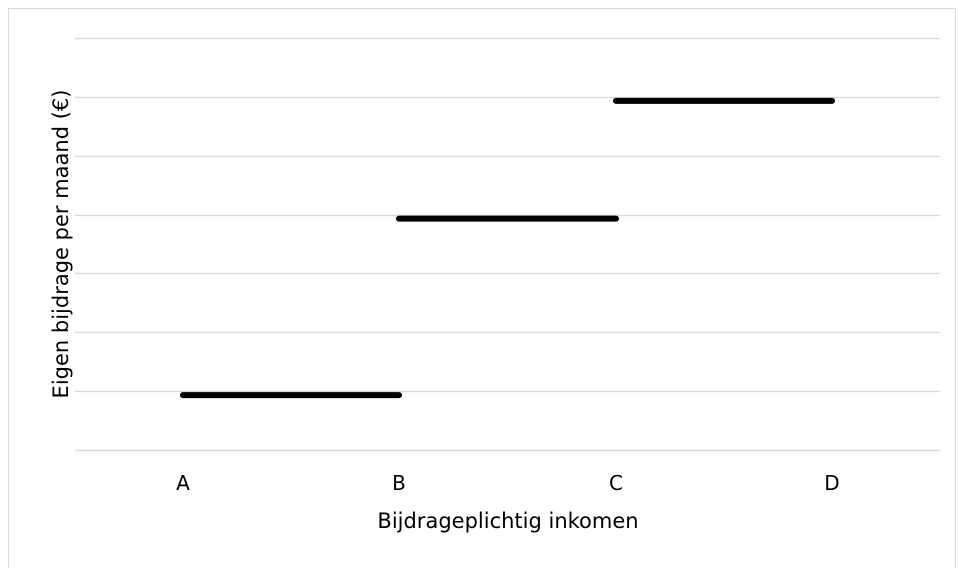 The width and height of the screenshot is (958, 568). What do you see at coordinates (616, 483) in the screenshot?
I see `x-tick-label: C` at bounding box center [616, 483].